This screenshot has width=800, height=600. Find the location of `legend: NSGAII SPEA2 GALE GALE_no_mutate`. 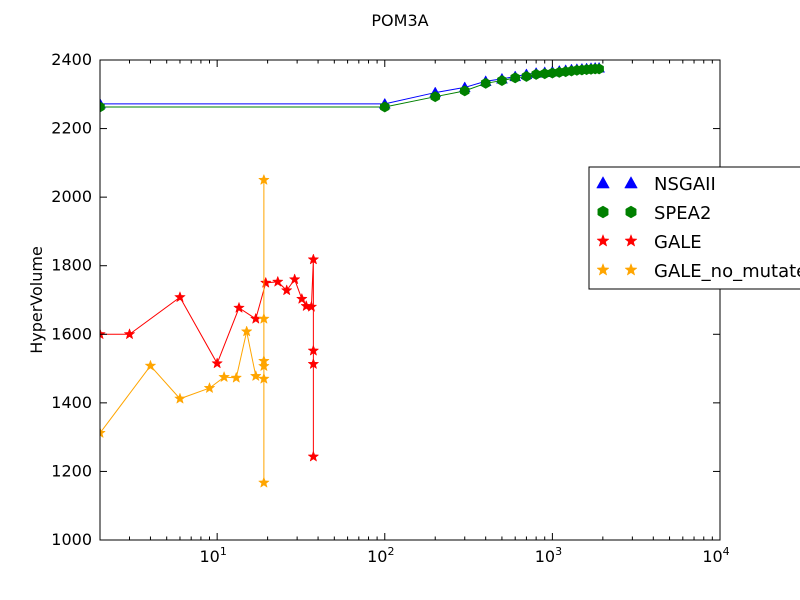

legend: NSGAII SPEA2 GALE GALE_no_mutate is located at coordinates (694, 228).